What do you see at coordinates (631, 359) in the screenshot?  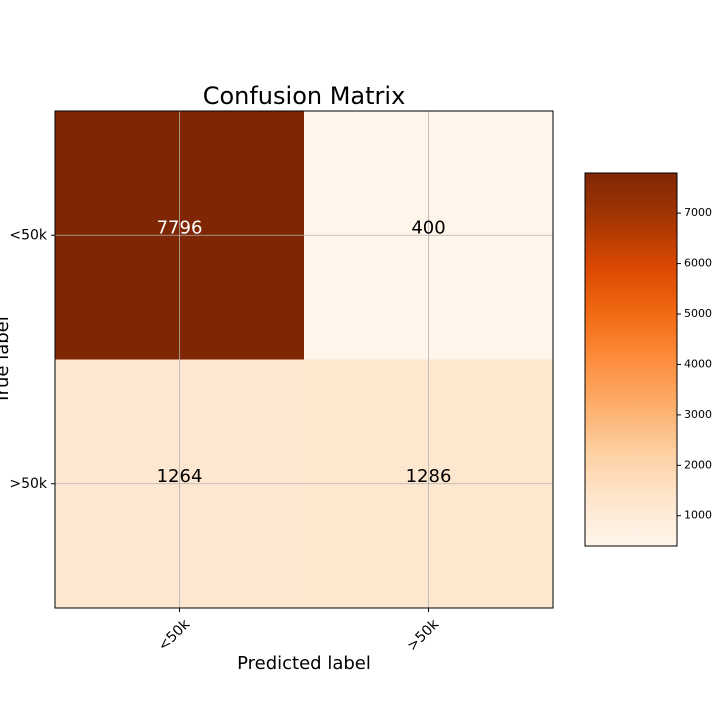 I see `colorbar` at bounding box center [631, 359].